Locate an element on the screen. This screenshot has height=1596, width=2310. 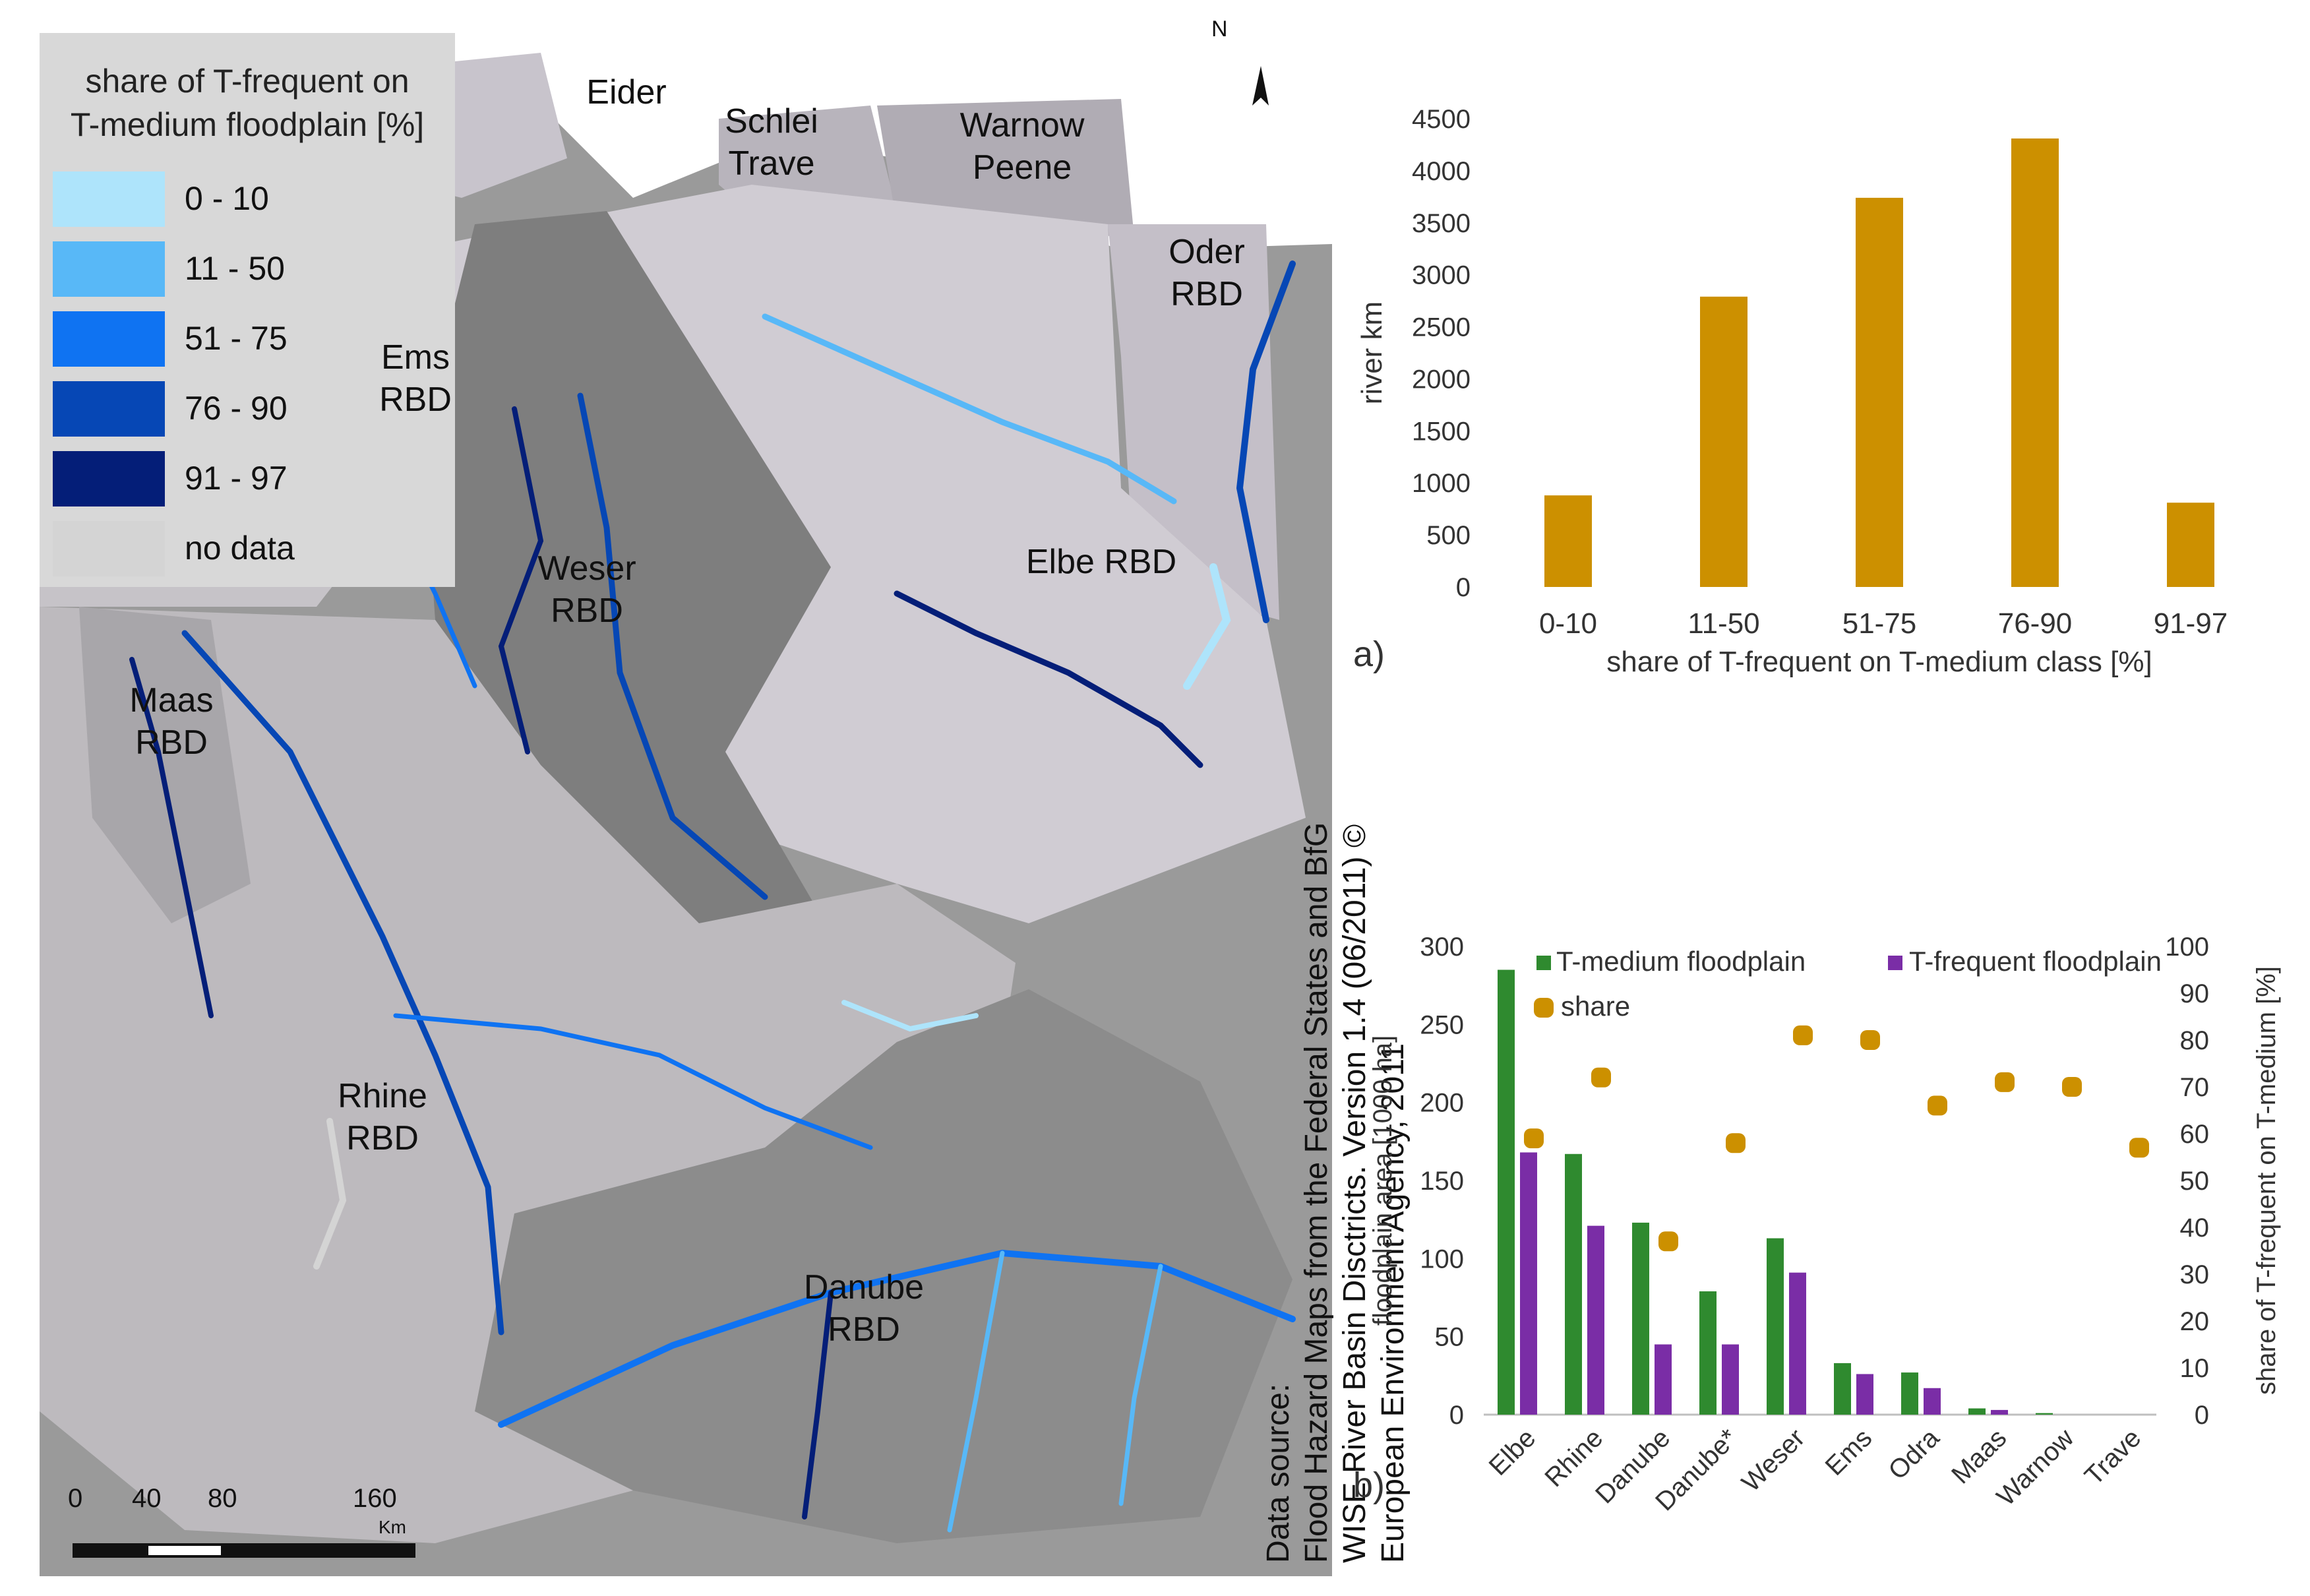
legend-label: 11 - 50 is located at coordinates (235, 268).